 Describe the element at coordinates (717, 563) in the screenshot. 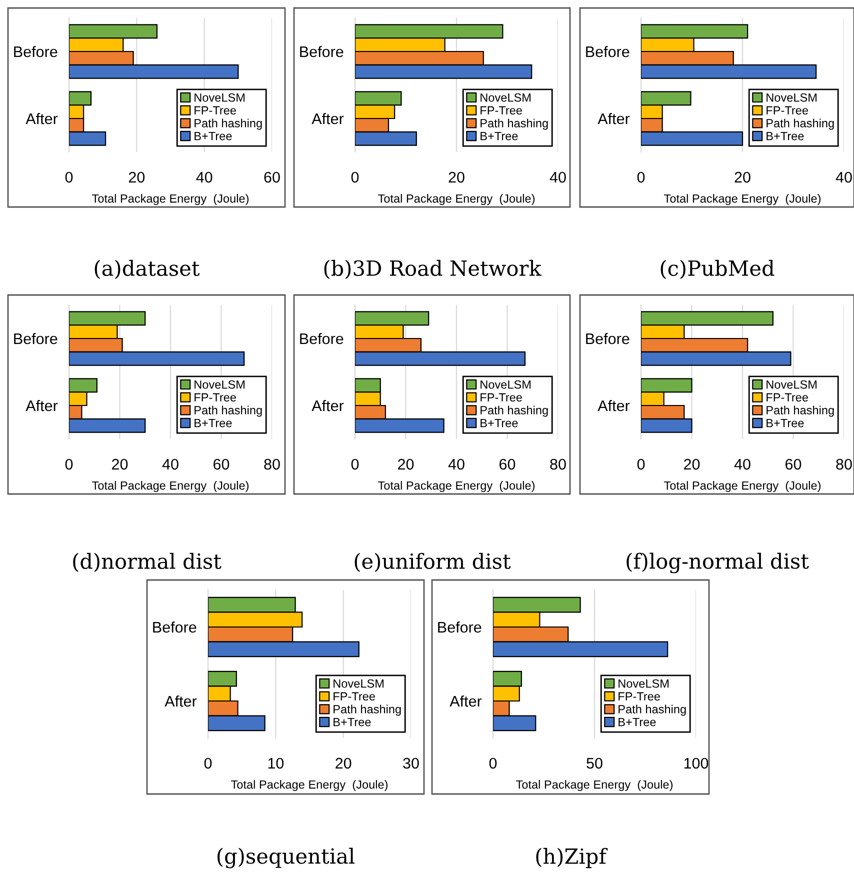

I see `text: (f)log-normal dist` at that location.